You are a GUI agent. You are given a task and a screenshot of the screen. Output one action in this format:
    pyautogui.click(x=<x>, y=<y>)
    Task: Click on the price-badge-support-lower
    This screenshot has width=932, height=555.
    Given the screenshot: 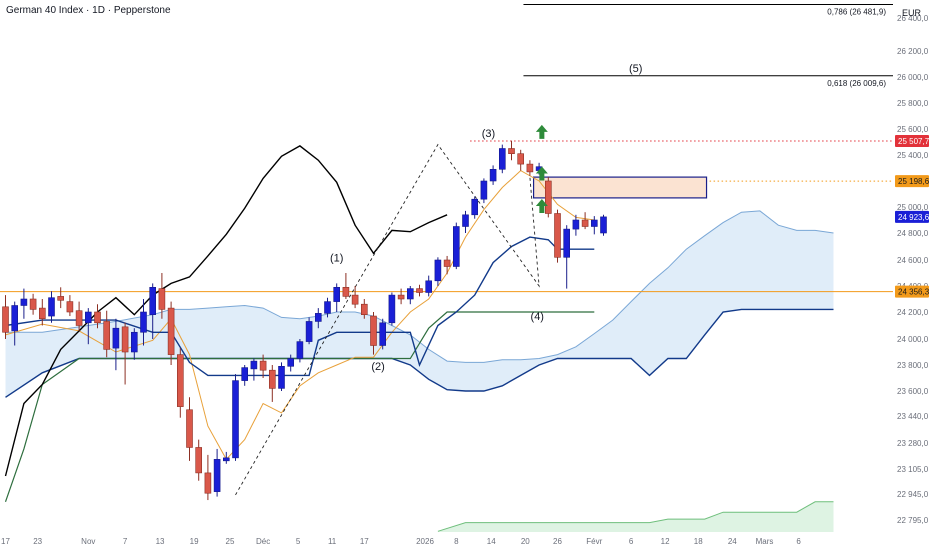 What is the action you would take?
    pyautogui.click(x=912, y=291)
    